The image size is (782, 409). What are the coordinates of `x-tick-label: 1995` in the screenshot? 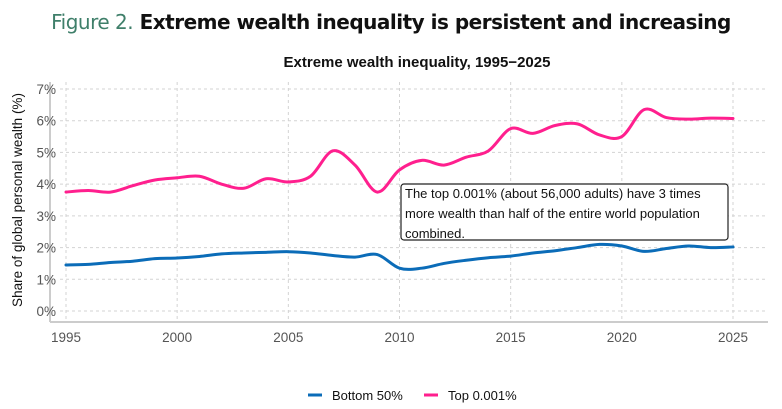 It's located at (66, 337).